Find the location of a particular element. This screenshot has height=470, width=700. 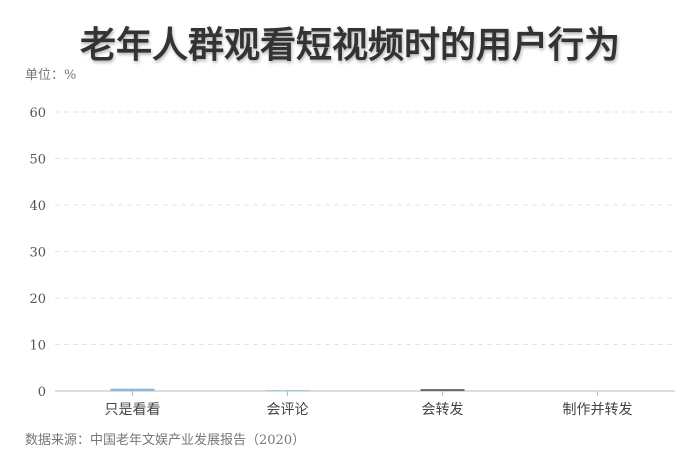

x-tick-label: 会评论 is located at coordinates (288, 410).